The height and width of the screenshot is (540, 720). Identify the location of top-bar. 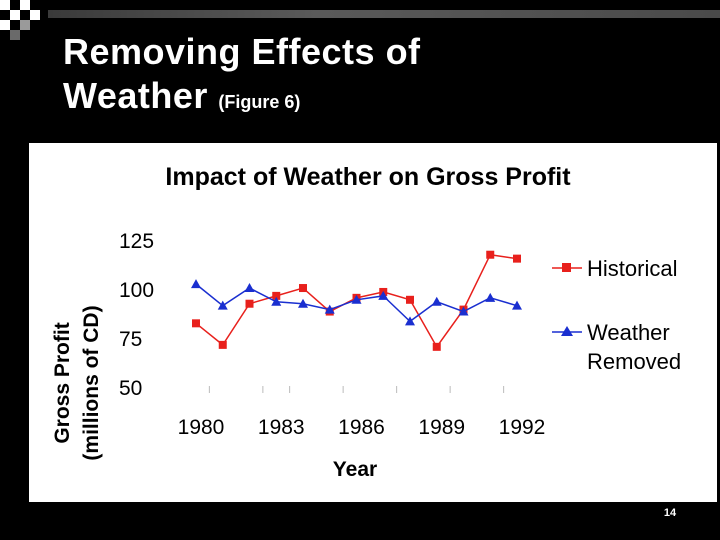
(384, 14).